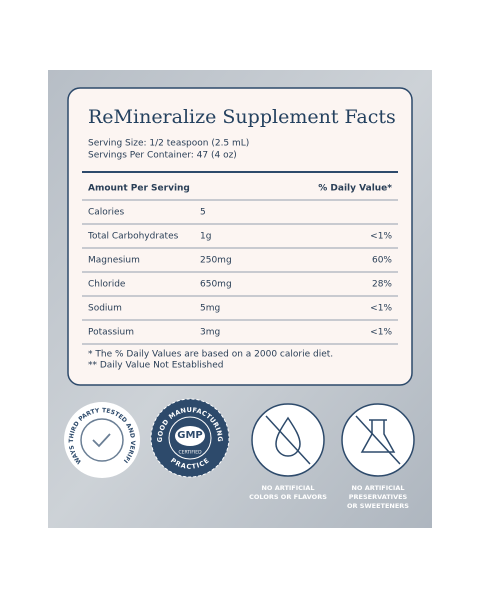  I want to click on check-icon, so click(101, 440).